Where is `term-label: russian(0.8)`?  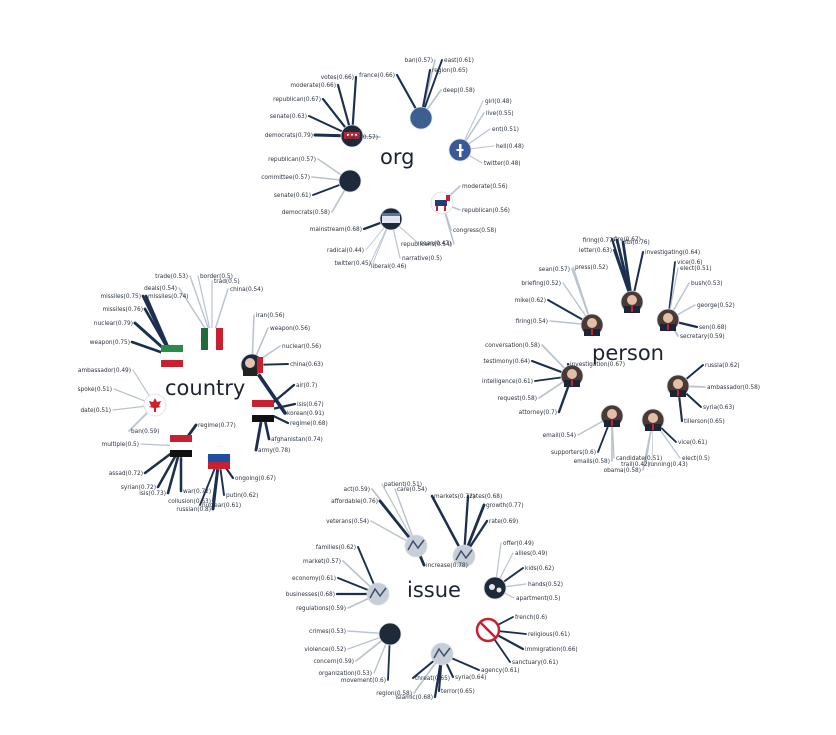
term-label: russian(0.8) is located at coordinates (193, 510).